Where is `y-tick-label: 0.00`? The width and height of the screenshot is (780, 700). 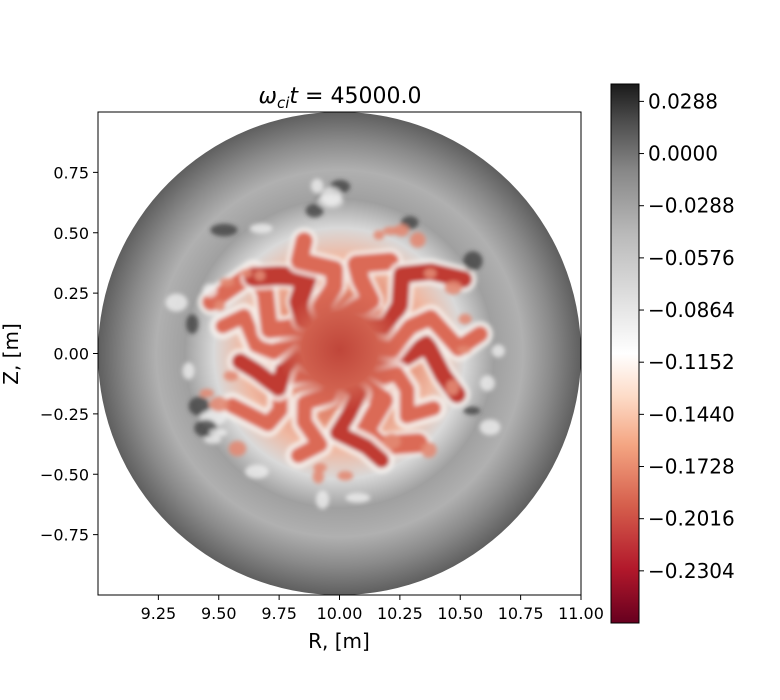
y-tick-label: 0.00 is located at coordinates (71, 354).